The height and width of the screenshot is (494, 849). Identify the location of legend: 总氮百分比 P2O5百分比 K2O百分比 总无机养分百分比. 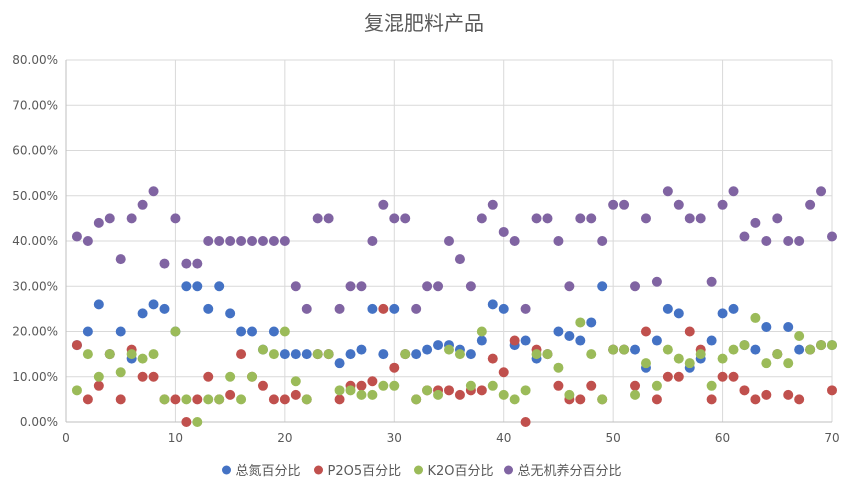
(422, 471).